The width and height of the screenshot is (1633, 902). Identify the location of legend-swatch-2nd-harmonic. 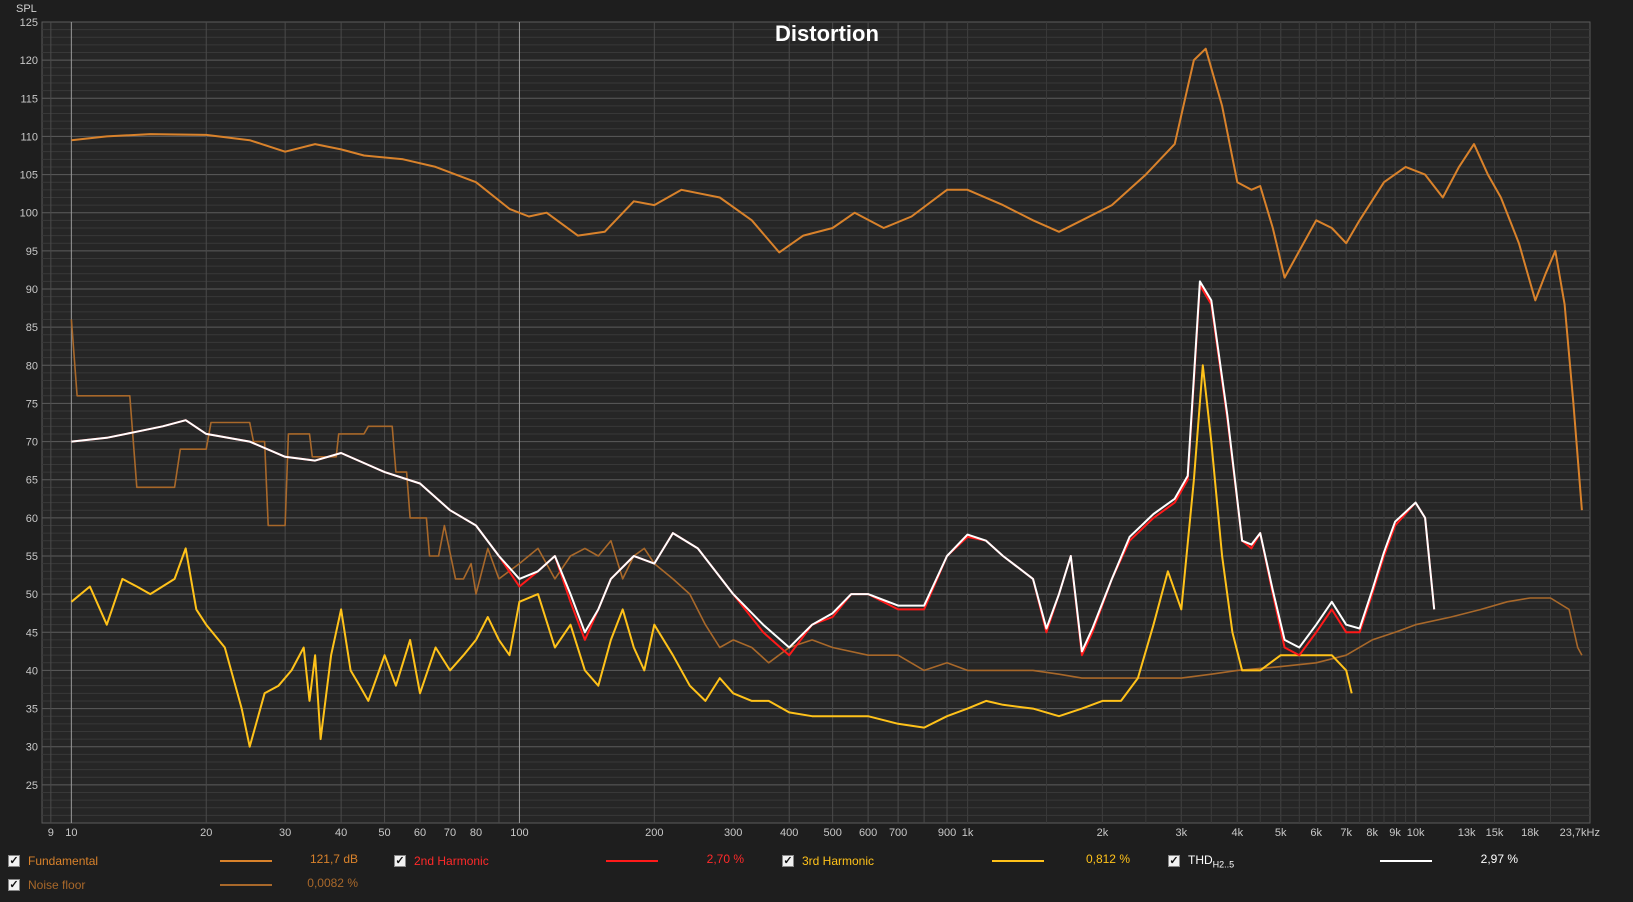
(632, 861).